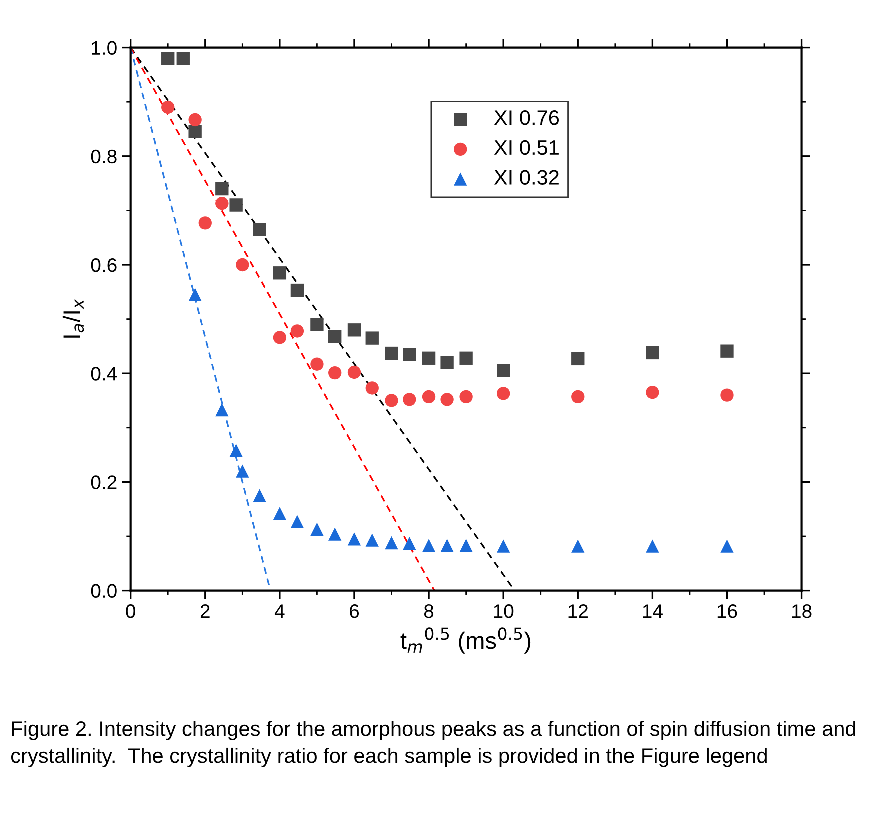 Image resolution: width=884 pixels, height=824 pixels. What do you see at coordinates (104, 157) in the screenshot?
I see `y-tick-label: 0.8` at bounding box center [104, 157].